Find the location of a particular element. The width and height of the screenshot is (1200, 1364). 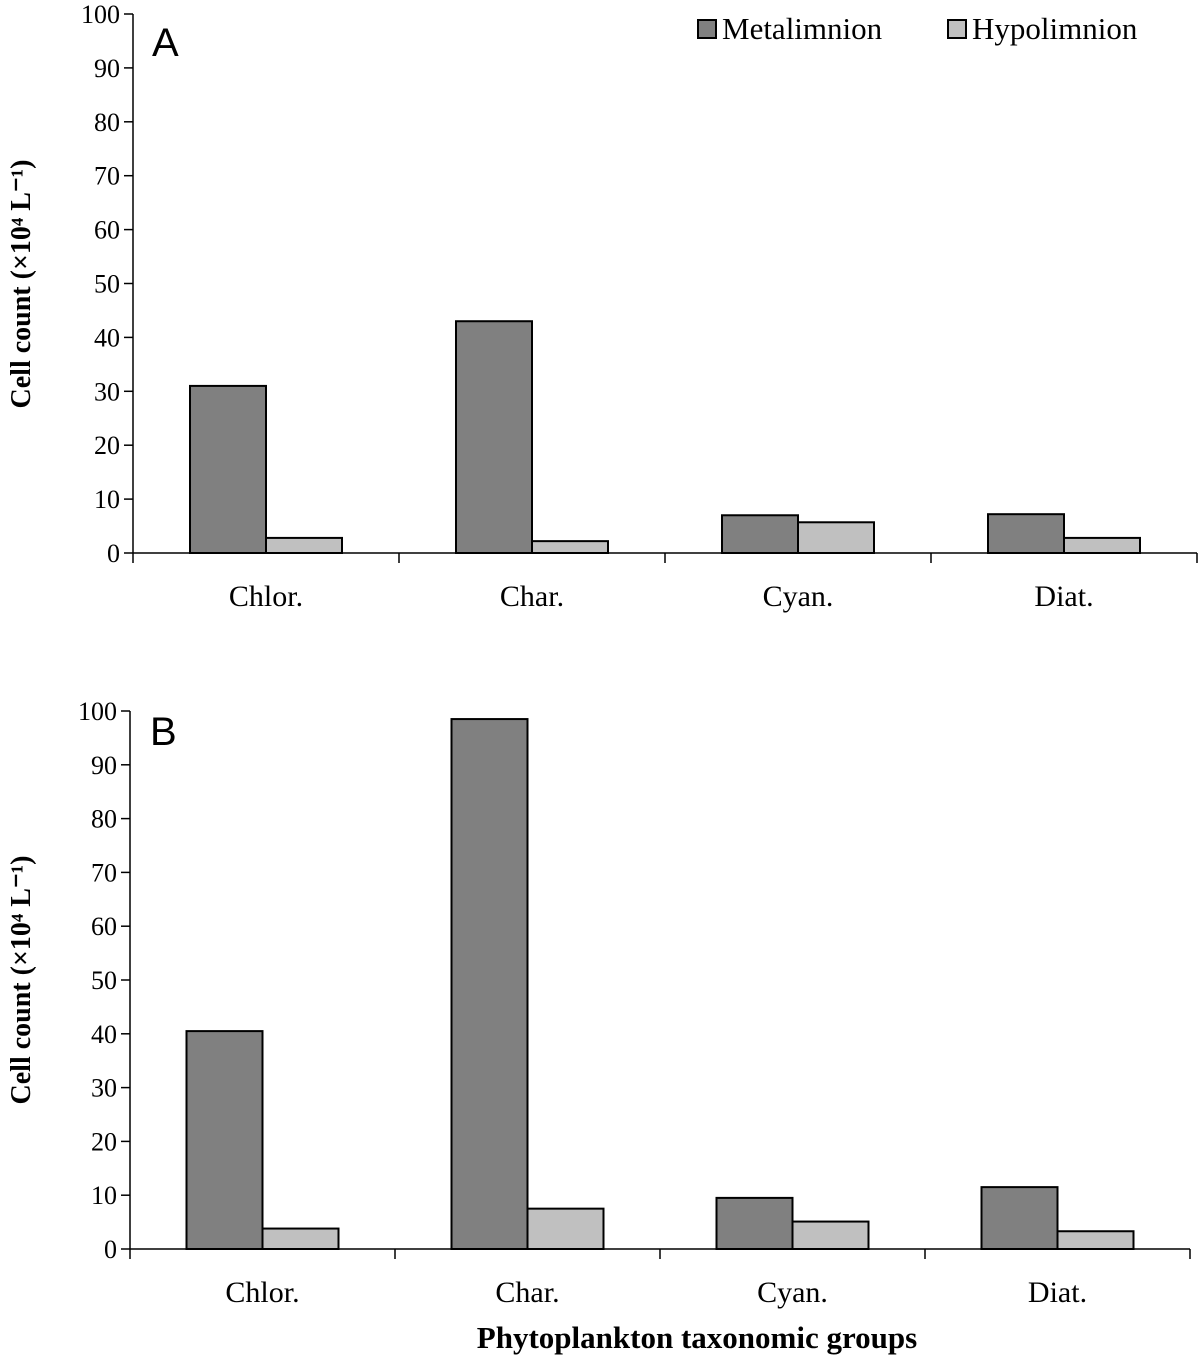

y-tick-label-b: 100 is located at coordinates (97, 711).